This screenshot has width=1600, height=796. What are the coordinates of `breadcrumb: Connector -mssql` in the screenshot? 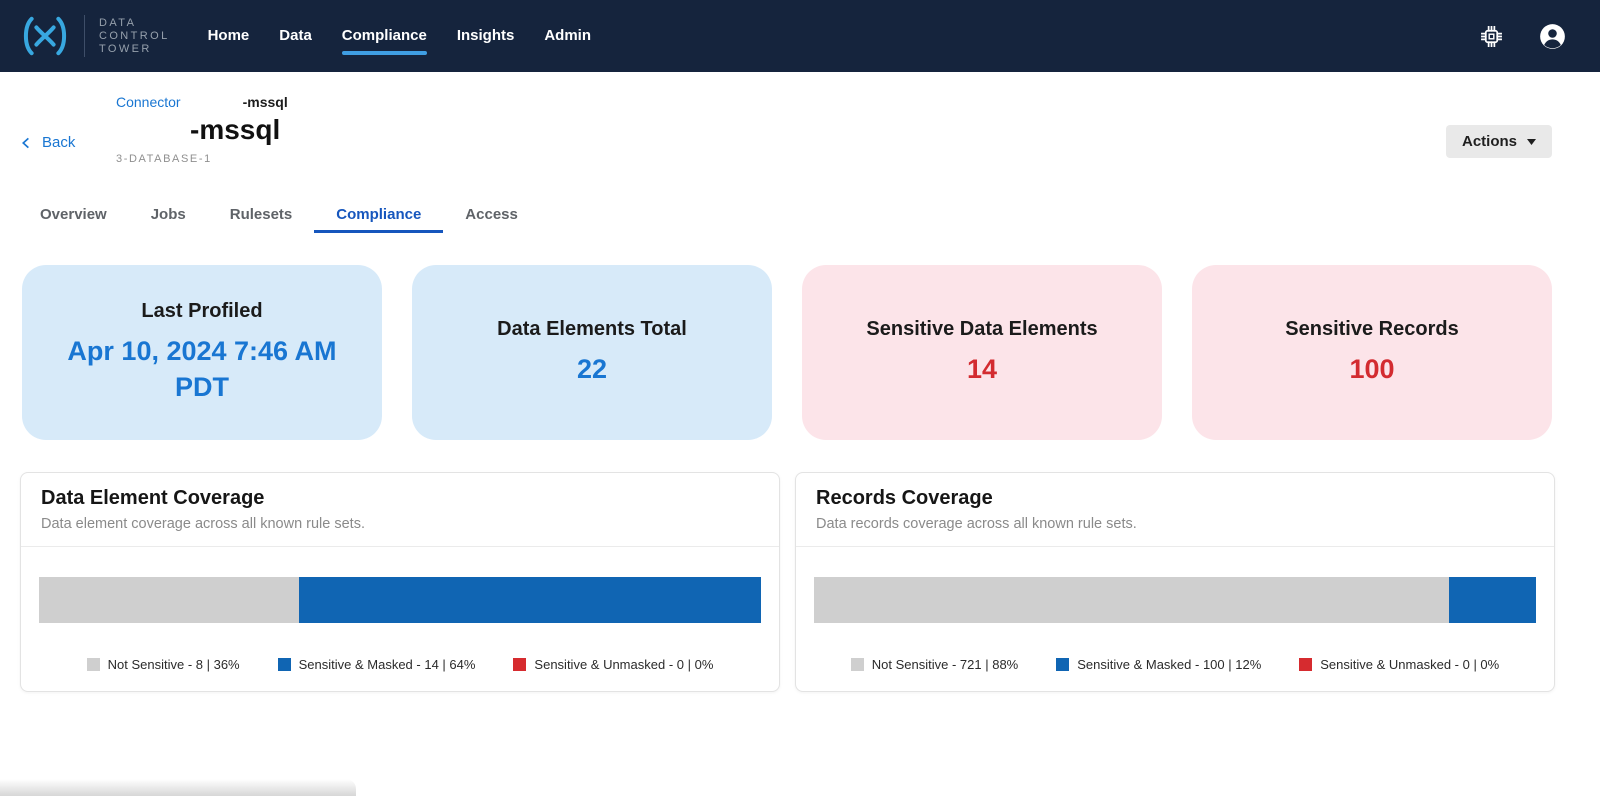 It's located at (858, 102).